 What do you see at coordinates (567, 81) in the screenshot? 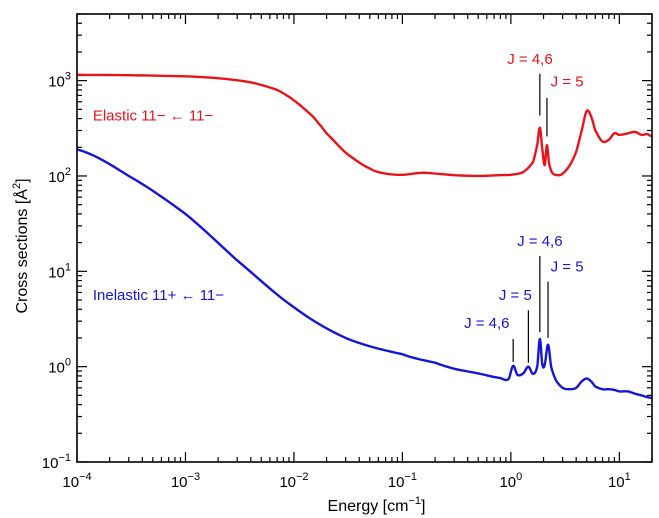
I see `annot-elastic-j5: J = 5` at bounding box center [567, 81].